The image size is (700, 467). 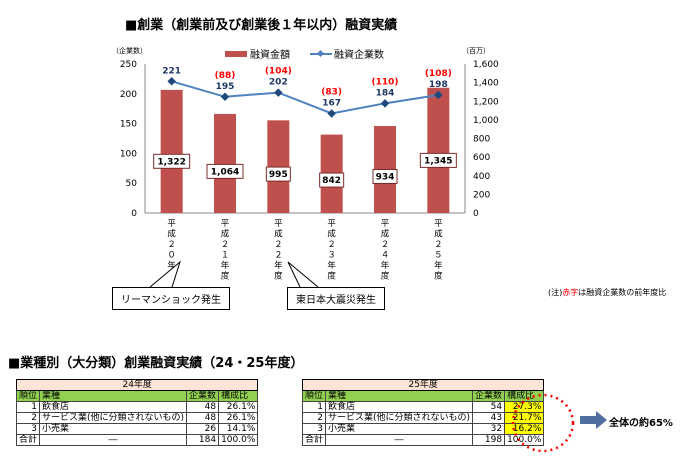 What do you see at coordinates (543, 423) in the screenshot?
I see `highlight-circle` at bounding box center [543, 423].